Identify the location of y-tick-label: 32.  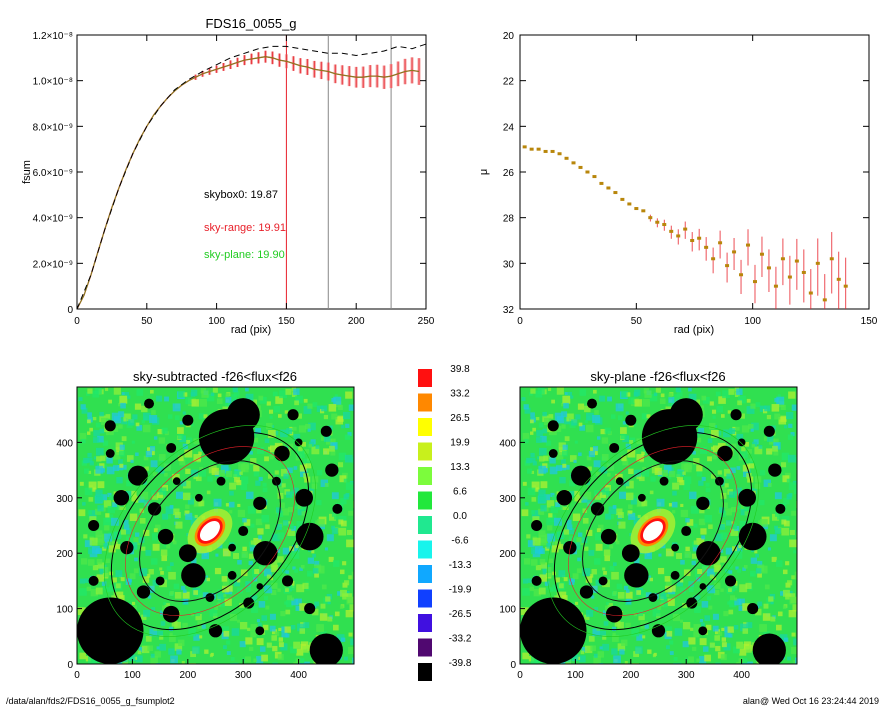
(509, 310).